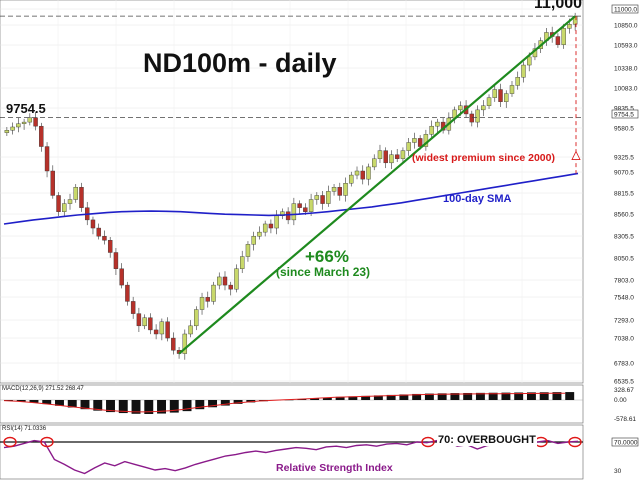  What do you see at coordinates (291, 457) in the screenshot?
I see `rsi-line` at bounding box center [291, 457].